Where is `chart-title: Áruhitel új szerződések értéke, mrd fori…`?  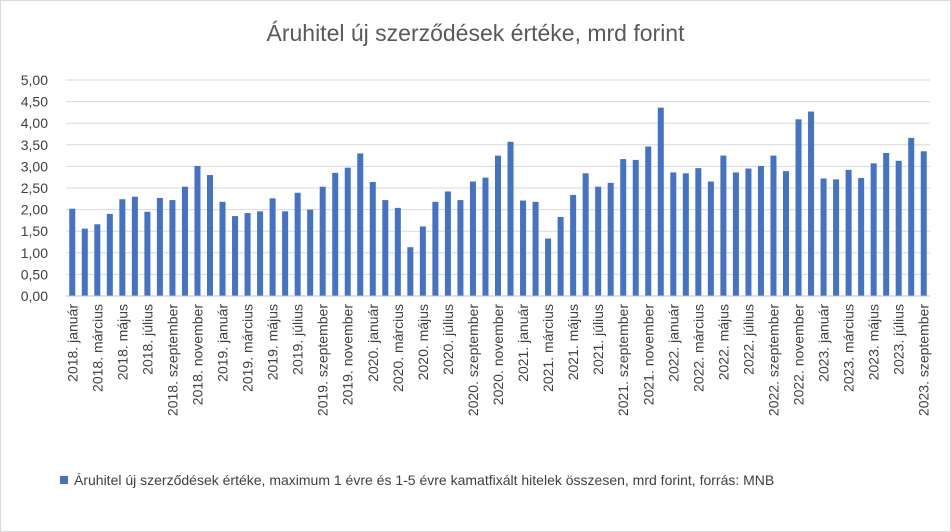 chart-title: Áruhitel új szerződések értéke, mrd fori… is located at coordinates (475, 33).